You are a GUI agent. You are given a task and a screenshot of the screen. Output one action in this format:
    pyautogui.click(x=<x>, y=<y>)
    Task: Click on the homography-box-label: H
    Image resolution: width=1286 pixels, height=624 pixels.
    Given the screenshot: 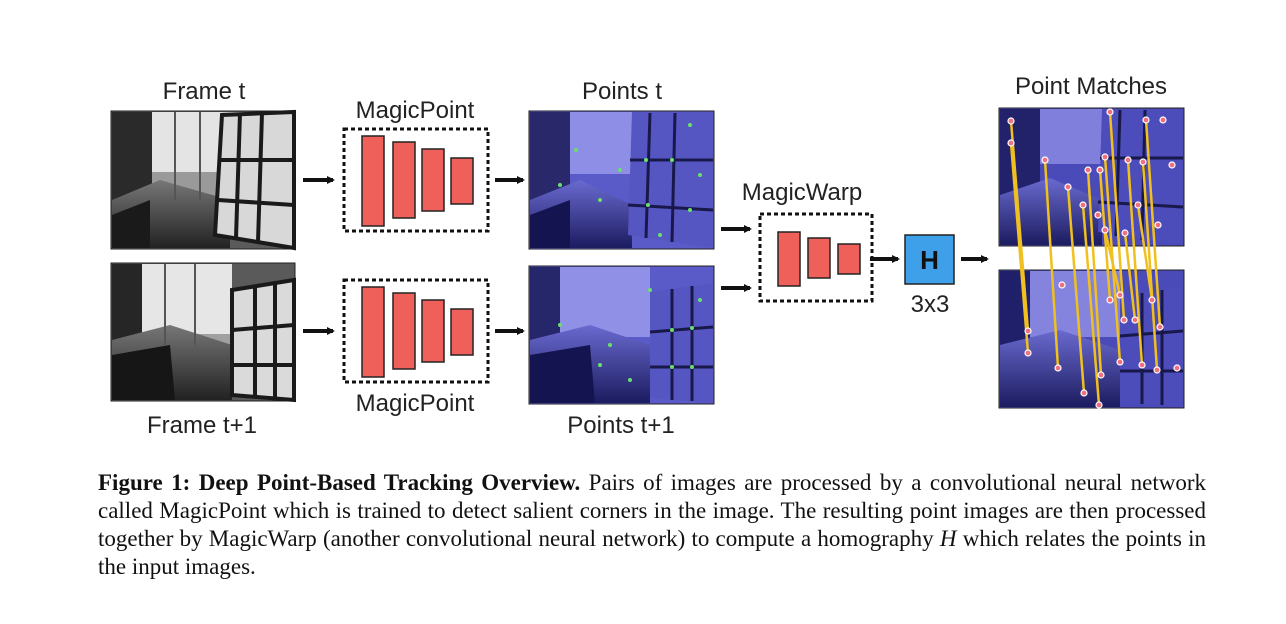 What is the action you would take?
    pyautogui.click(x=929, y=260)
    